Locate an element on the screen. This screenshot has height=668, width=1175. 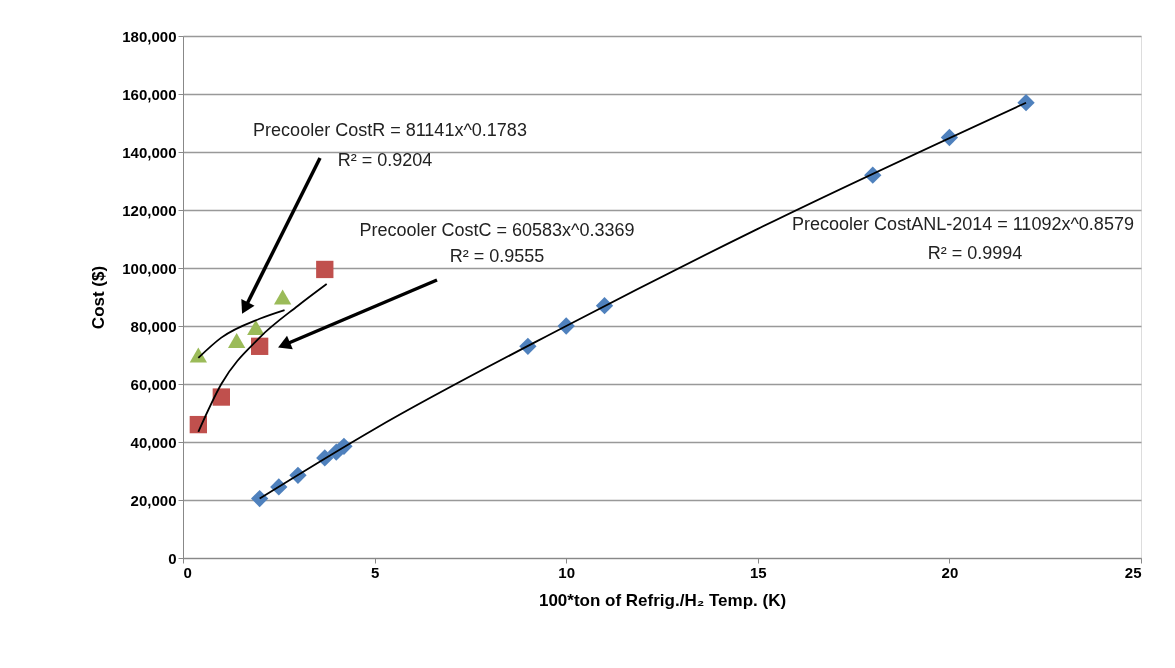
x-axis-title: 100*ton of Refrig./H₂ Temp. (K) is located at coordinates (662, 600).